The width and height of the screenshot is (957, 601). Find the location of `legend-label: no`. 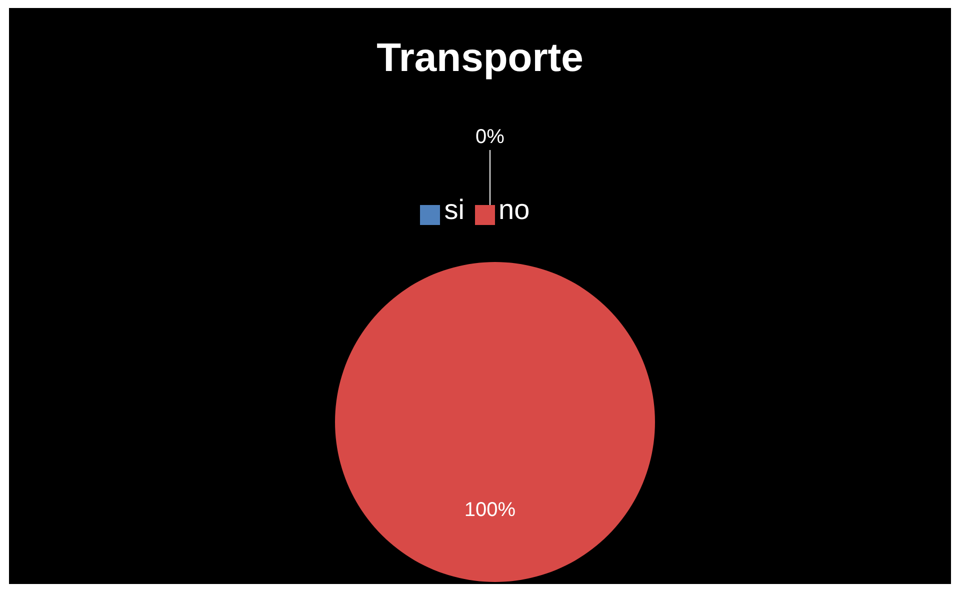

legend-label: no is located at coordinates (514, 209).